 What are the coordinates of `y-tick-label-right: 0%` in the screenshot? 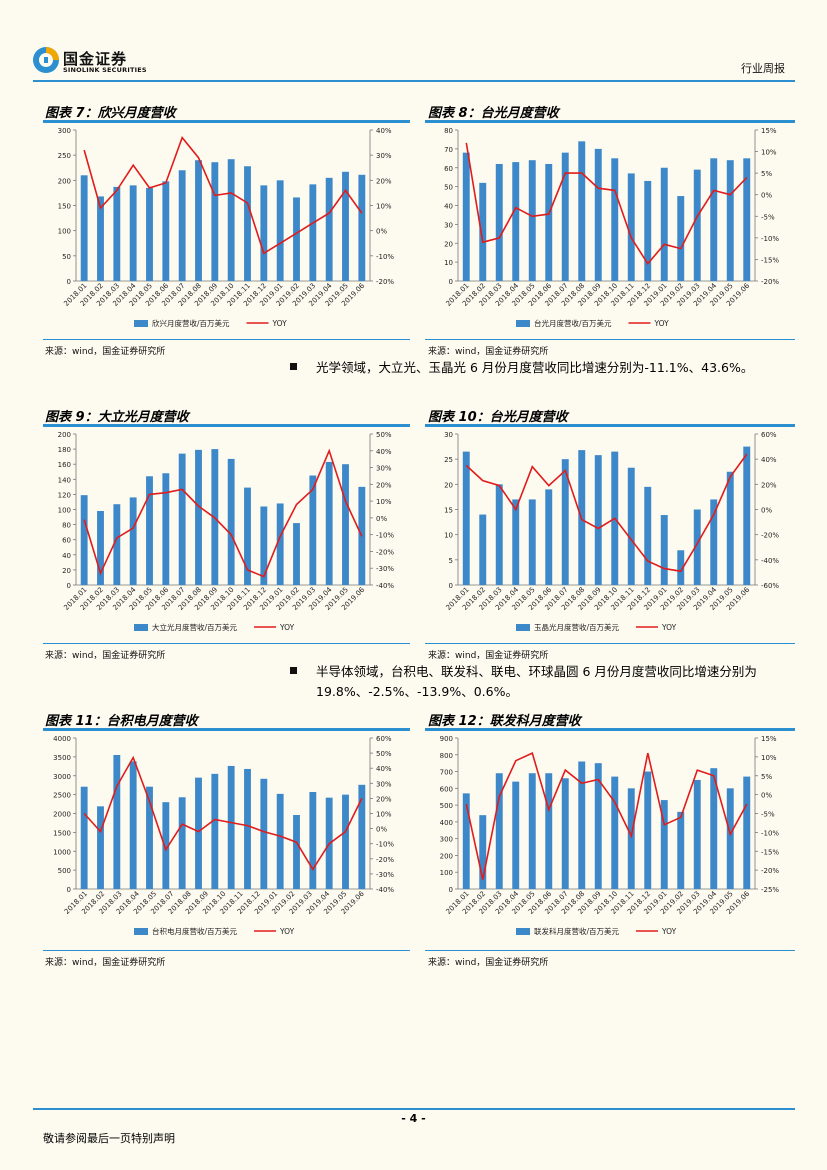 It's located at (766, 196).